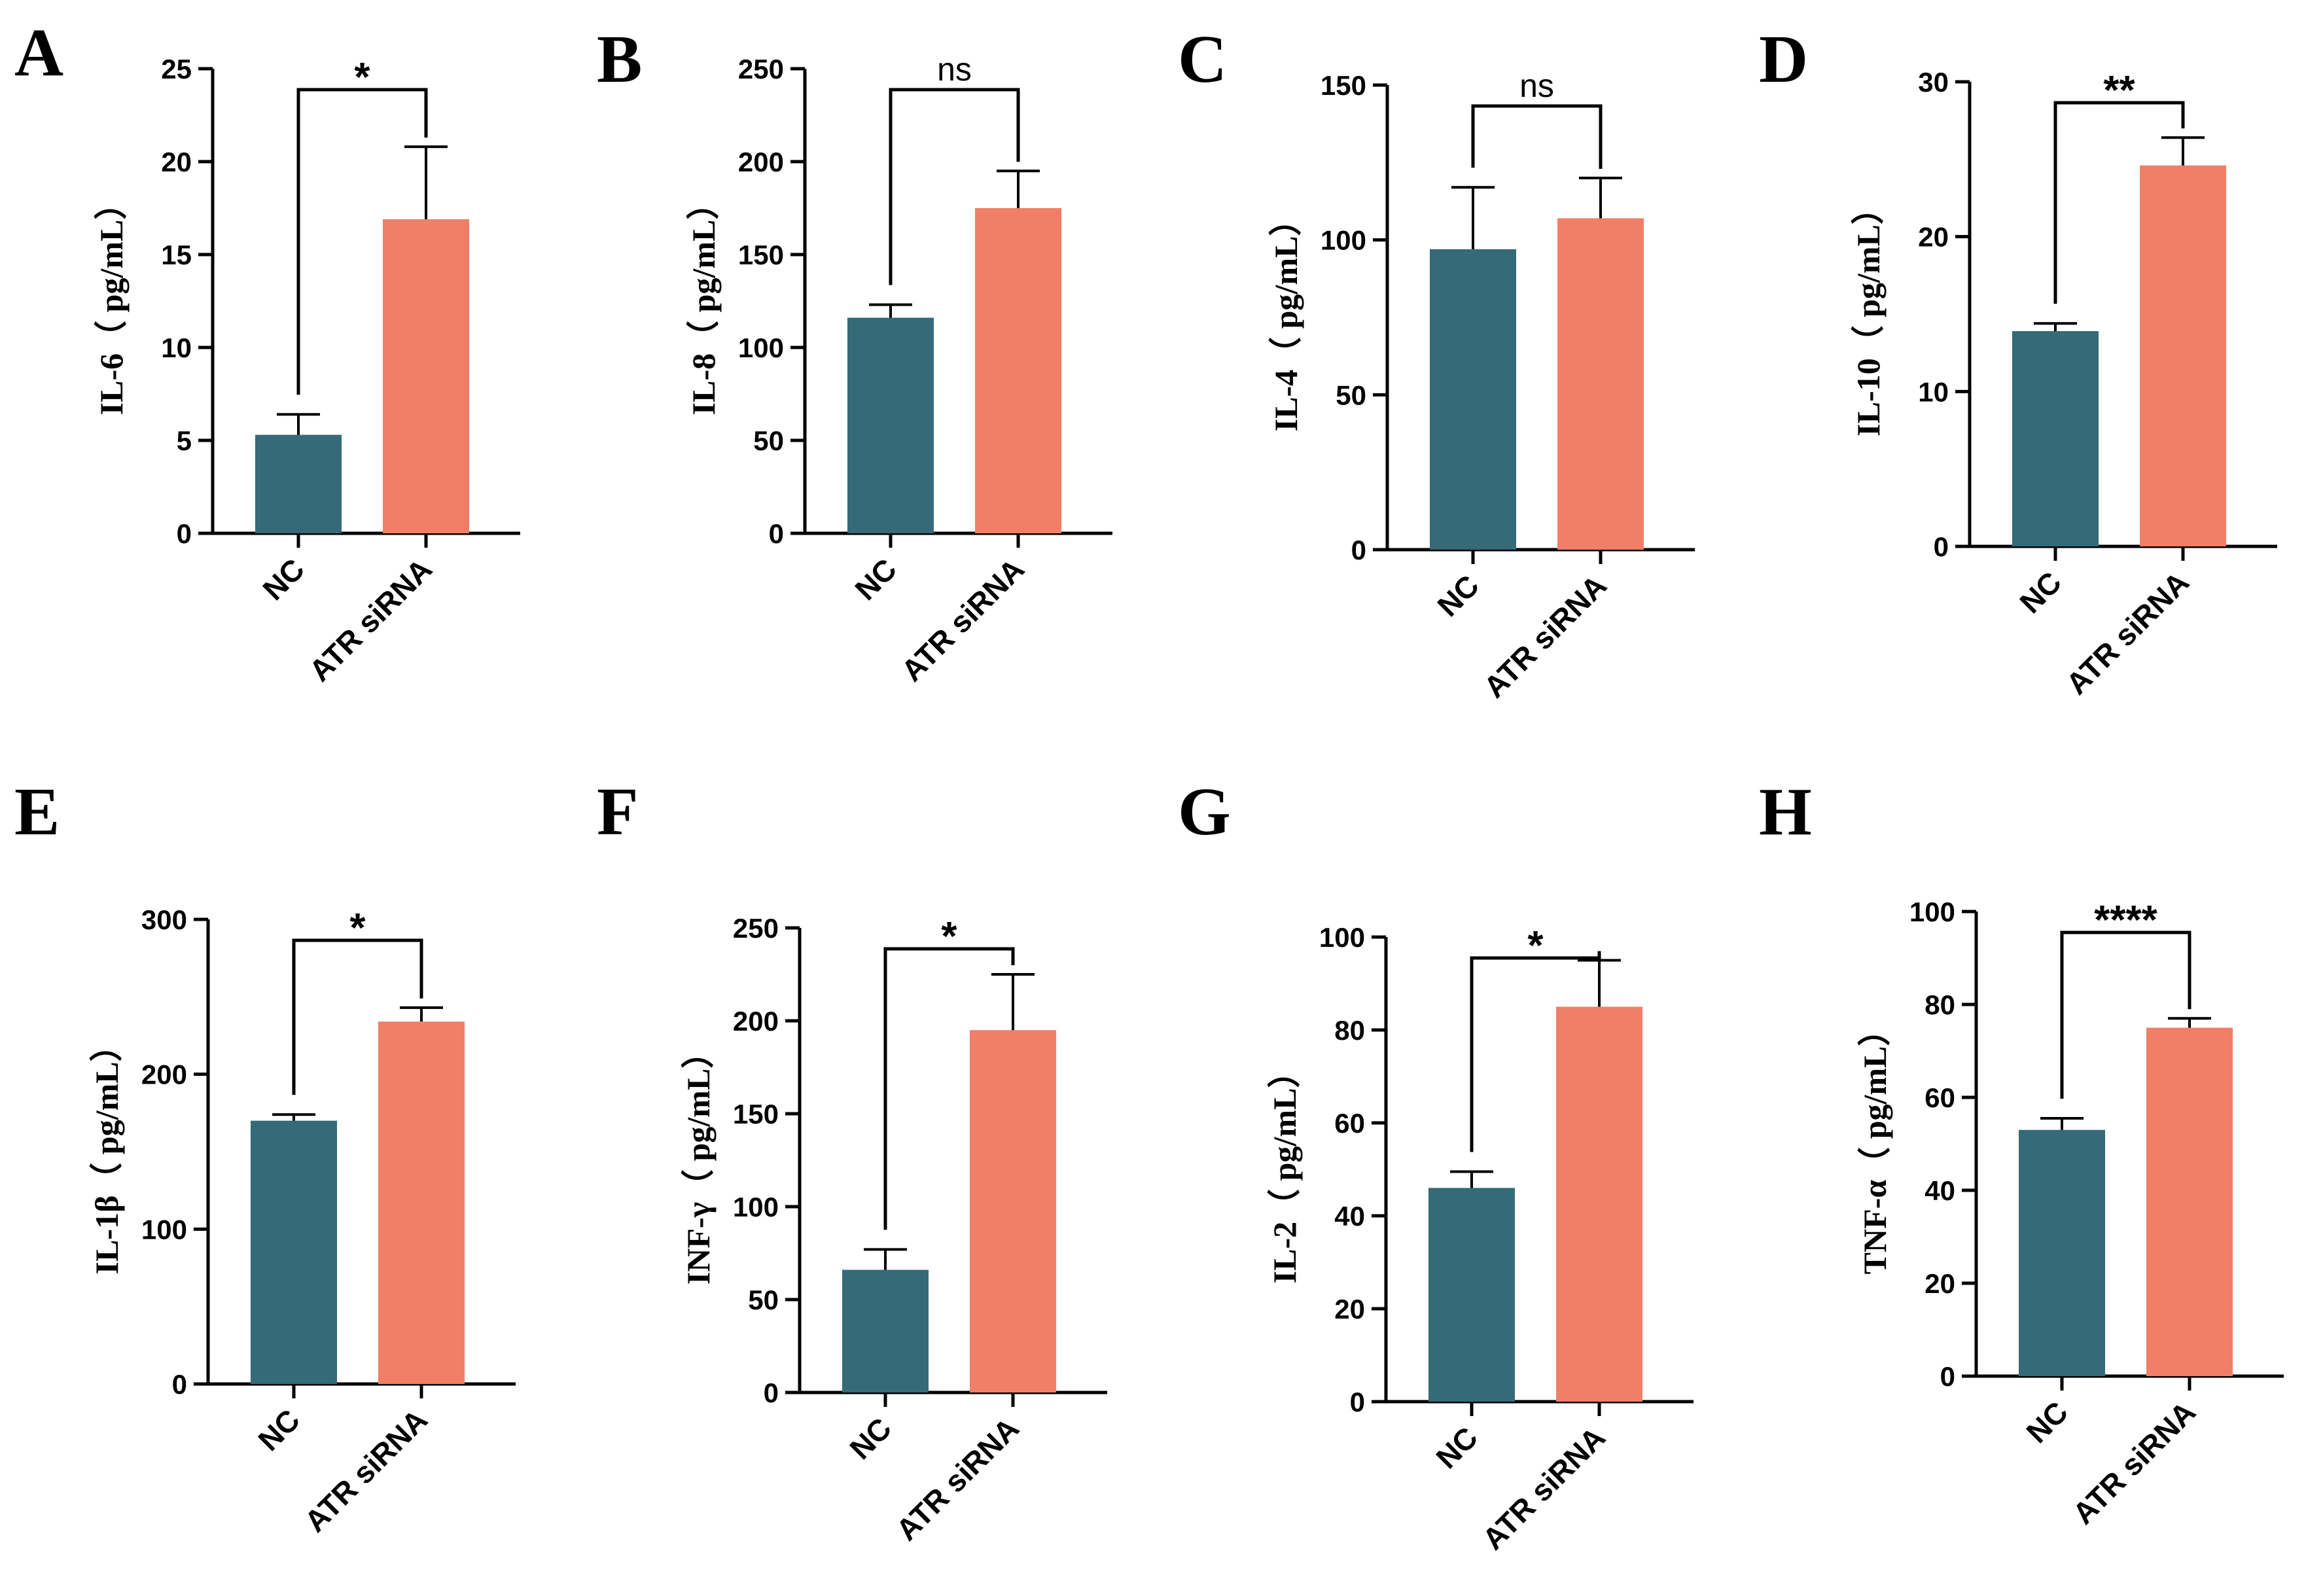 This screenshot has width=2306, height=1596. Describe the element at coordinates (618, 812) in the screenshot. I see `panel-letter: F` at that location.